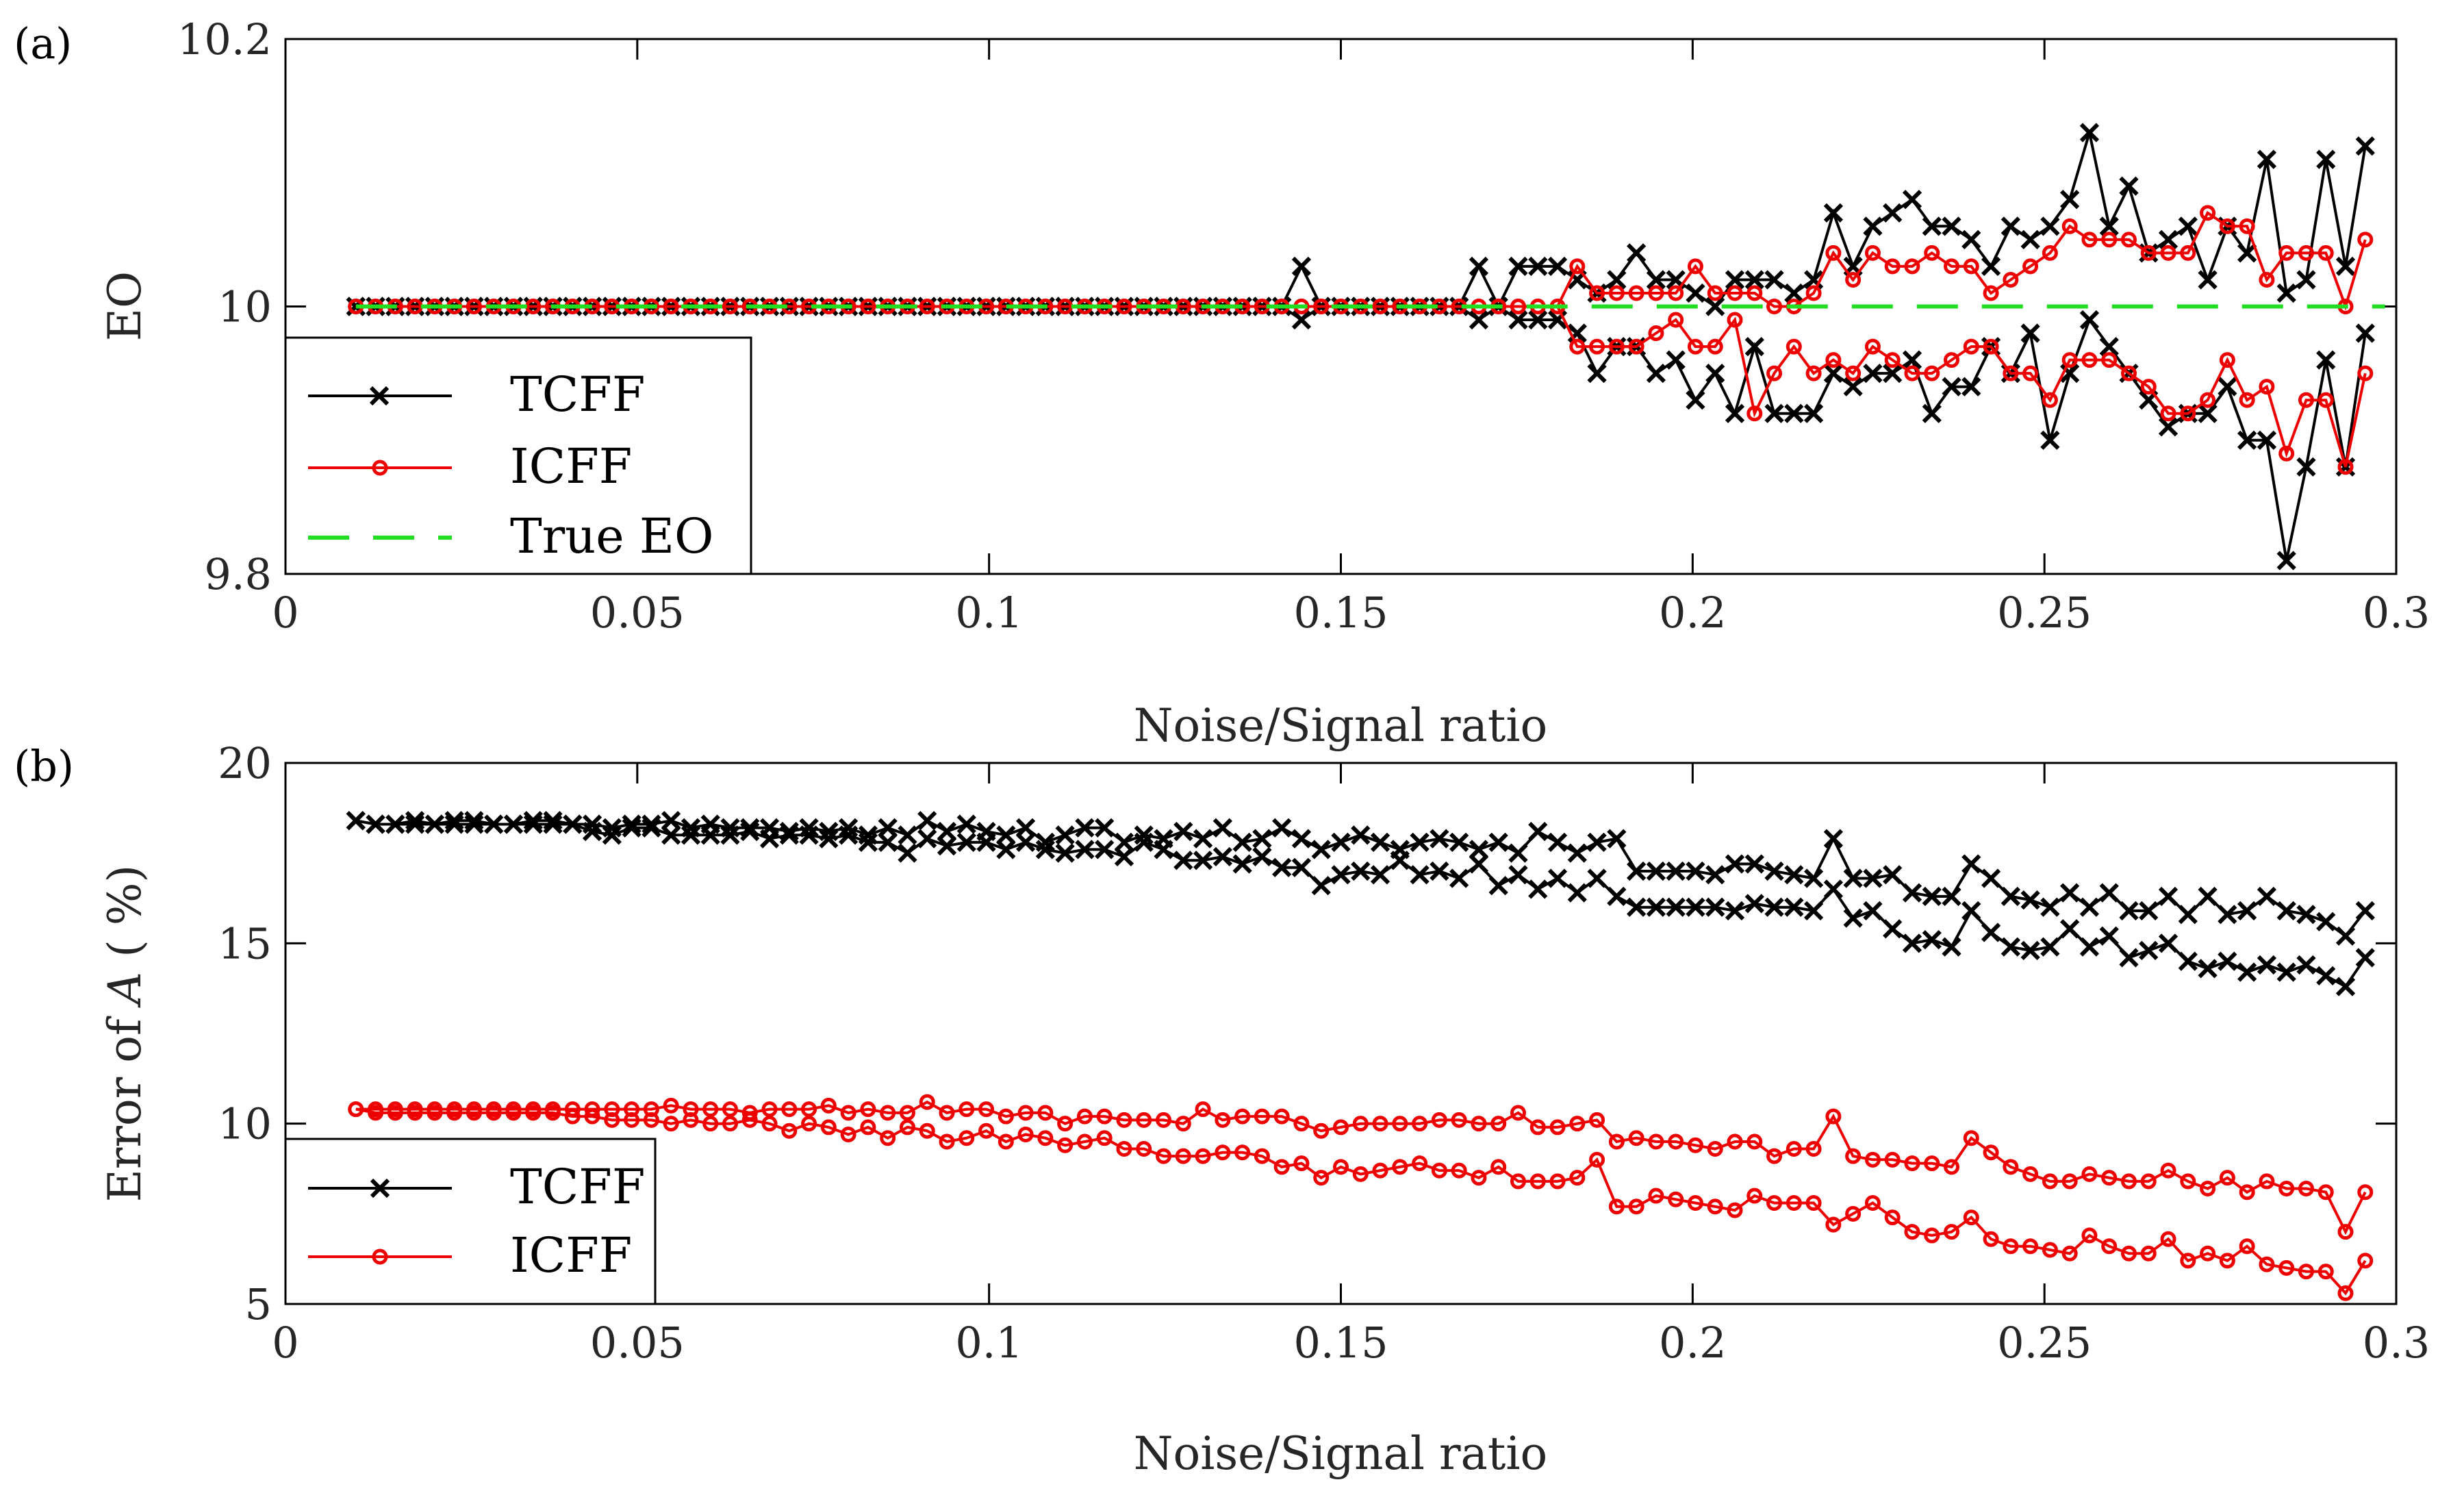 The width and height of the screenshot is (2464, 1493). What do you see at coordinates (125, 1109) in the screenshot?
I see `panel-b-y-label-prefix: Error of` at bounding box center [125, 1109].